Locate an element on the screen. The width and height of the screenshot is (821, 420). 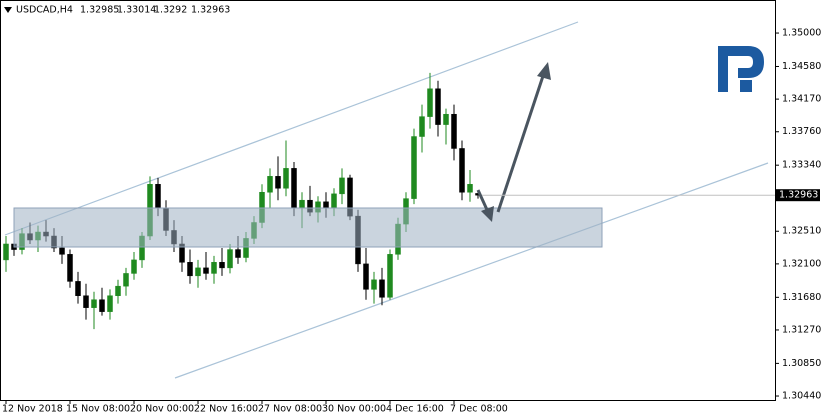
last-low: 1.3292 is located at coordinates (170, 10).